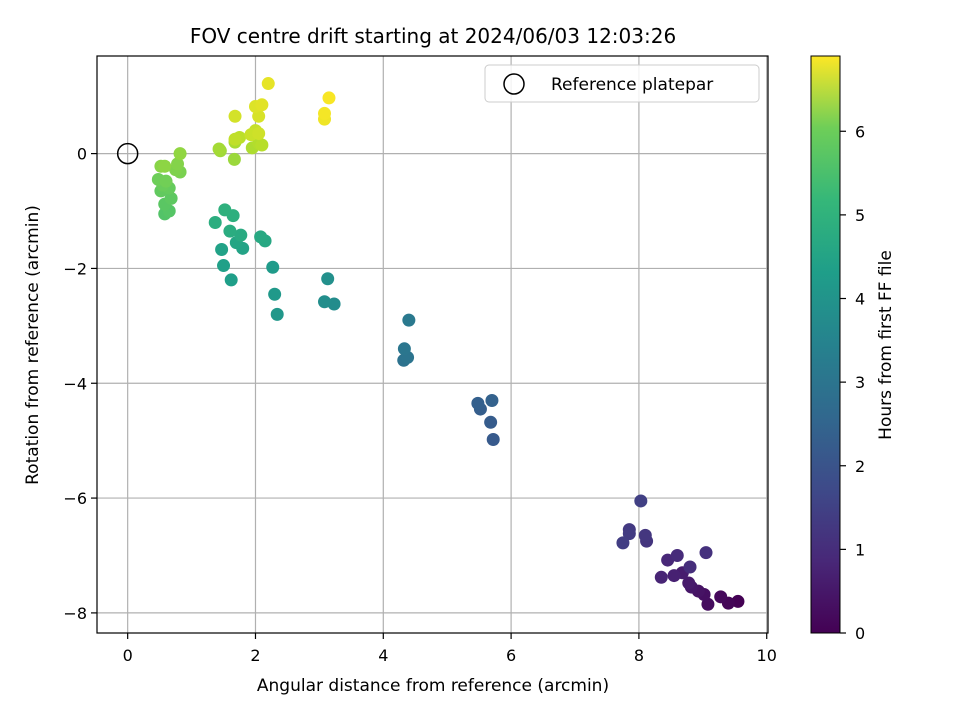 This screenshot has height=720, width=960. Describe the element at coordinates (33, 345) in the screenshot. I see `y-axis-label: Rotation from reference (arcmin)` at that location.